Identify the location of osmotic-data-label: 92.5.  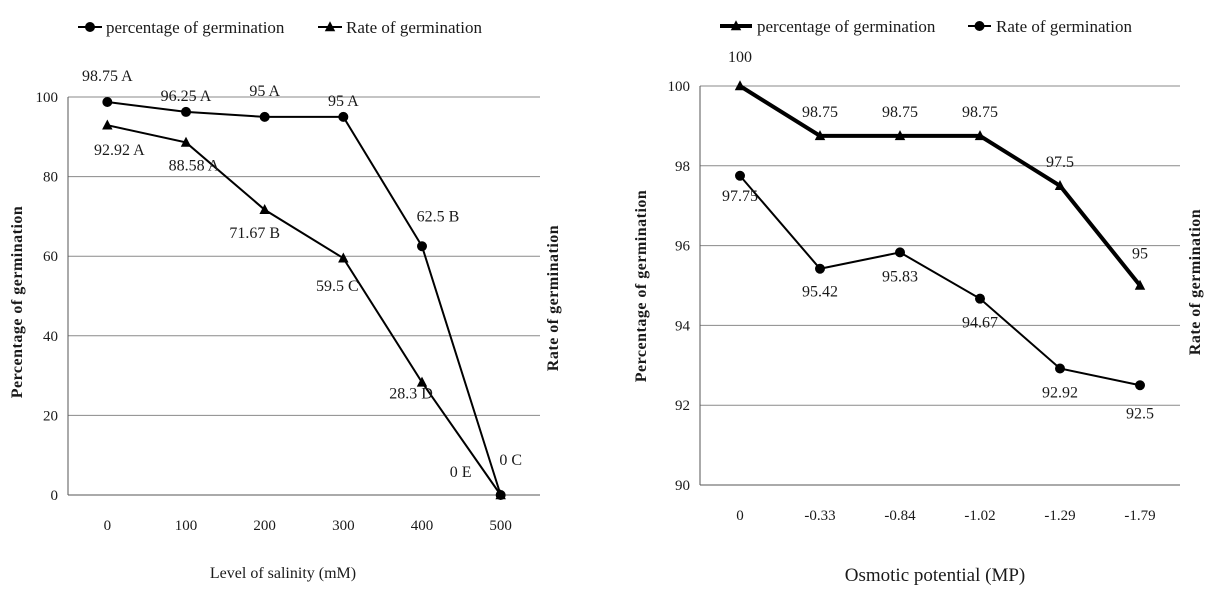
(1140, 413).